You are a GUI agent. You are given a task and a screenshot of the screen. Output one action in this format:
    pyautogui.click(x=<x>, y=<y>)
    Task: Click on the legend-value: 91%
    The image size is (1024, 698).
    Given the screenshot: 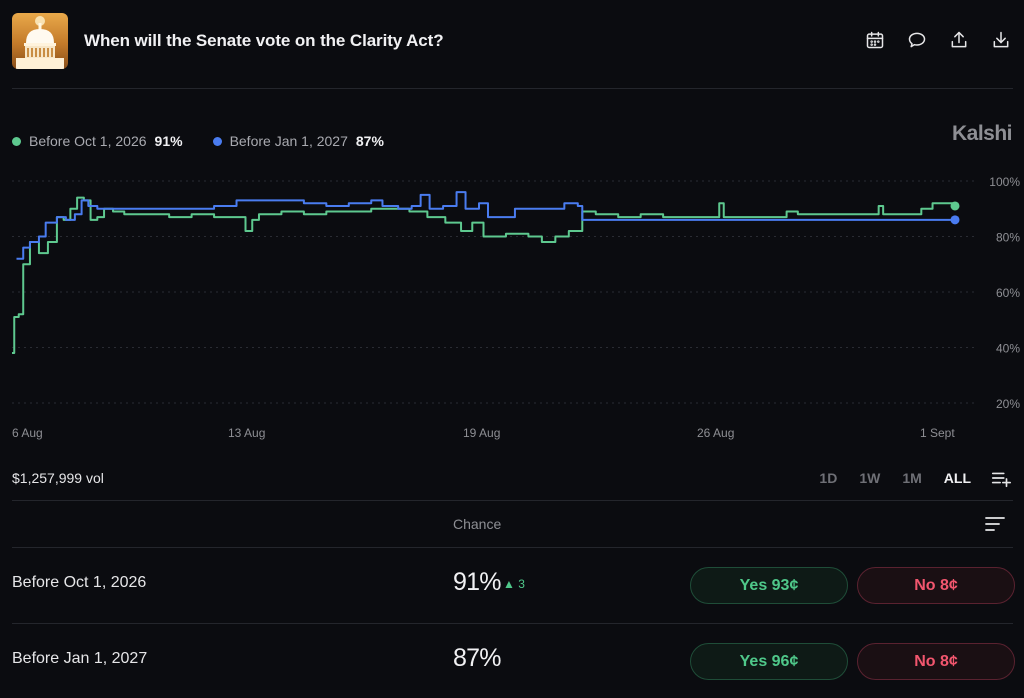 What is the action you would take?
    pyautogui.click(x=168, y=141)
    